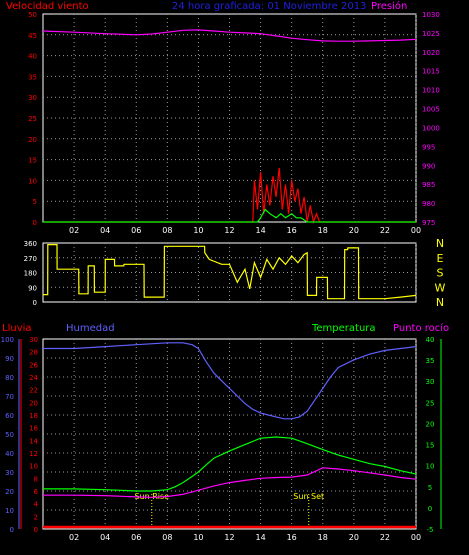 This screenshot has height=555, width=469. I want to click on temperature-tick-label: 20, so click(430, 424).